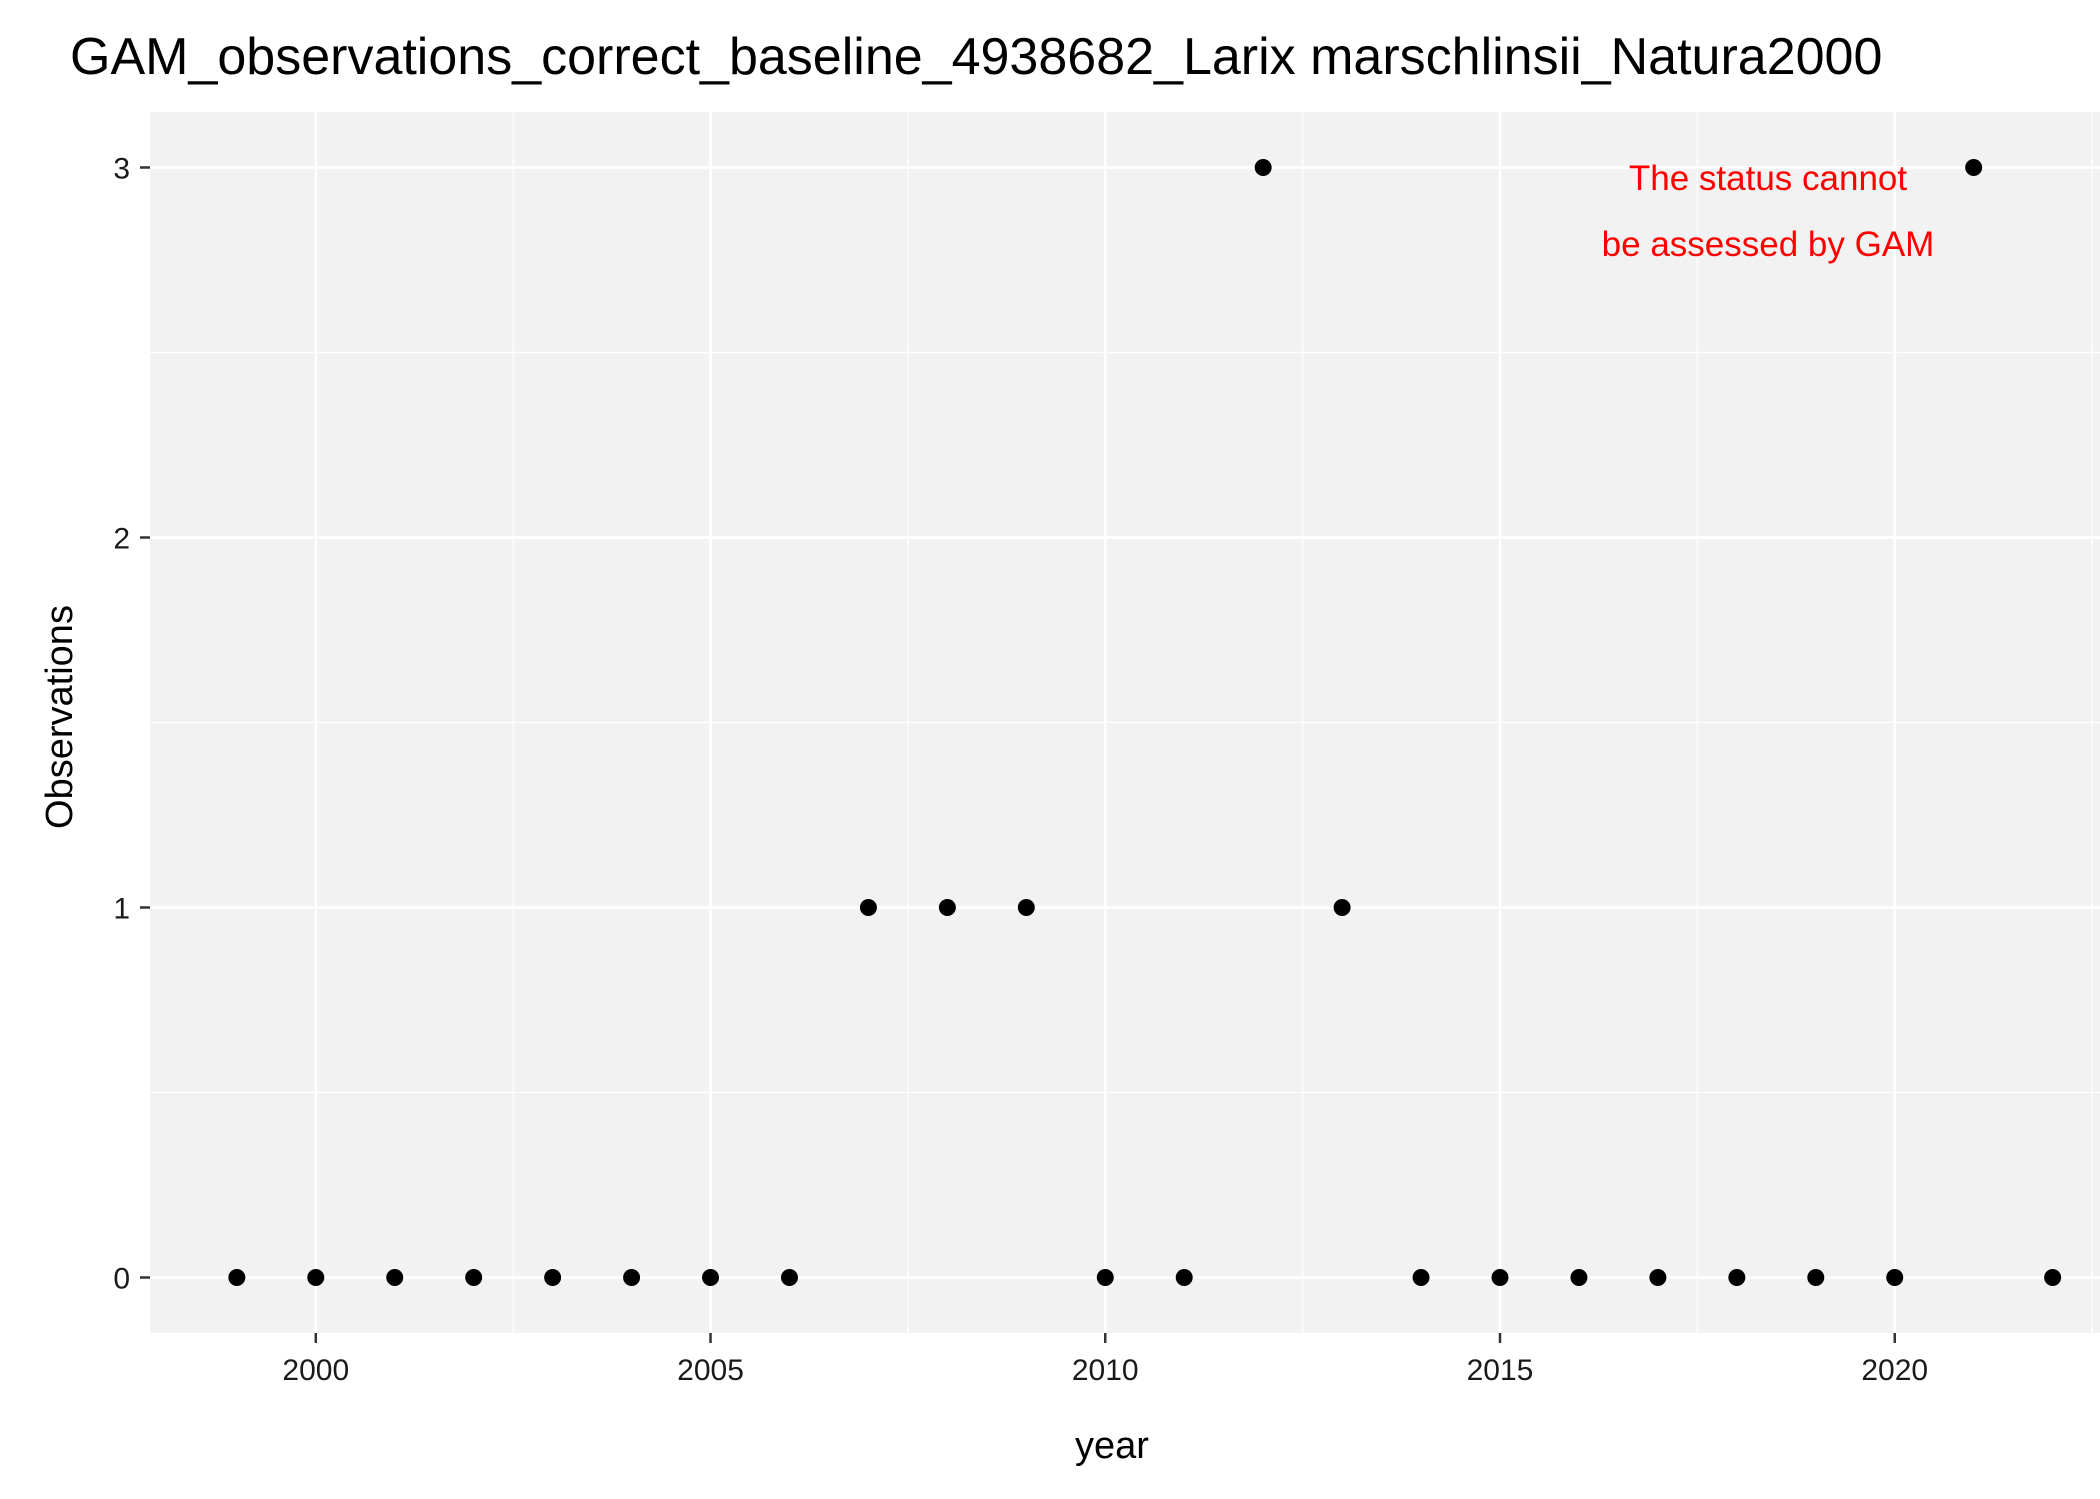  Describe the element at coordinates (121, 539) in the screenshot. I see `y-tick-label: 2` at that location.